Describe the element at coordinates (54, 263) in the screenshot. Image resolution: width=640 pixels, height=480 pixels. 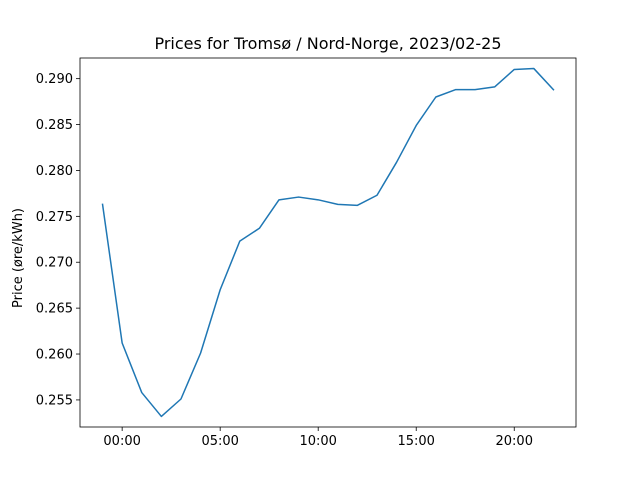
I see `y-tick-label: 0.270` at that location.